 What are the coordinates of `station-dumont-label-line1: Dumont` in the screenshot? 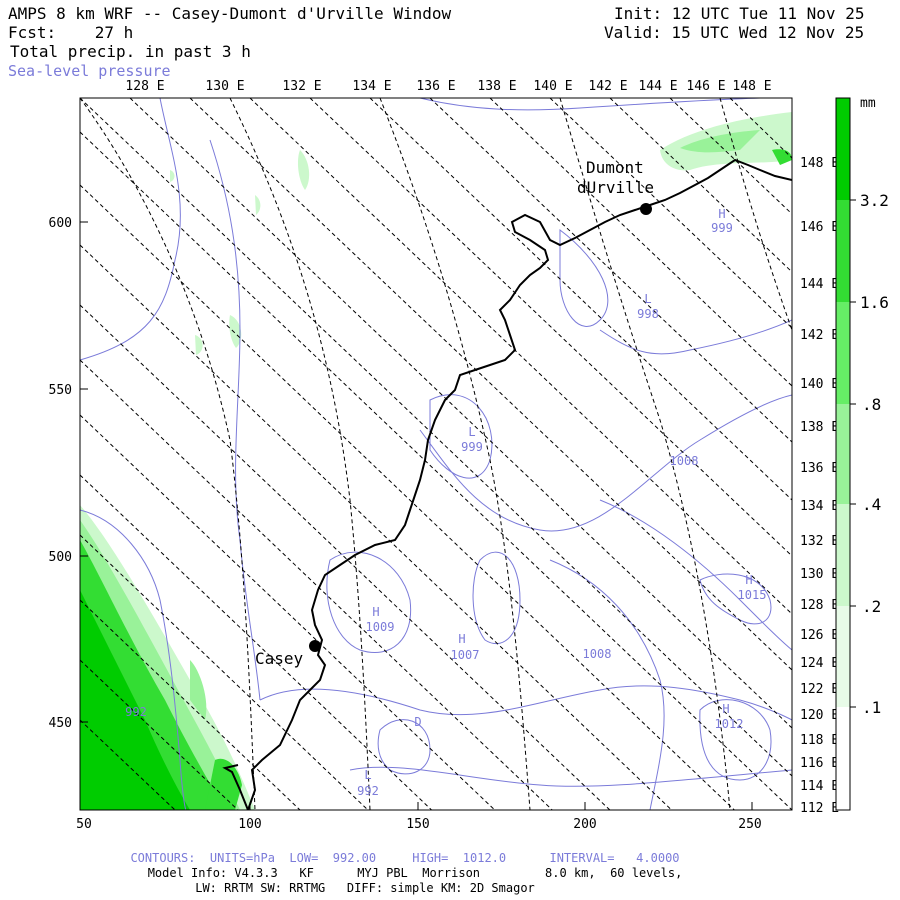 It's located at (615, 167).